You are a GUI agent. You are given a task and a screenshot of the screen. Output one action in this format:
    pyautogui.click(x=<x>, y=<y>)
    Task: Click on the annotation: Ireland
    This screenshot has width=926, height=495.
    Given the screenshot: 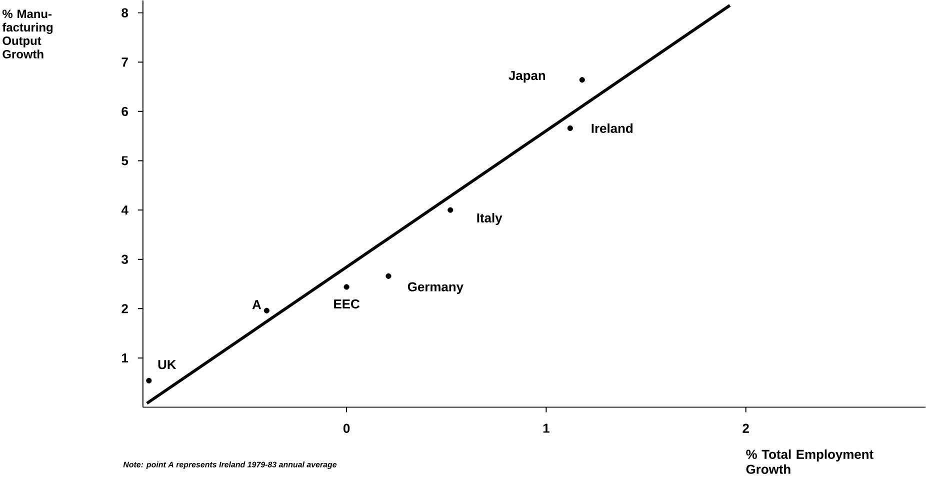 What is the action you would take?
    pyautogui.click(x=612, y=128)
    